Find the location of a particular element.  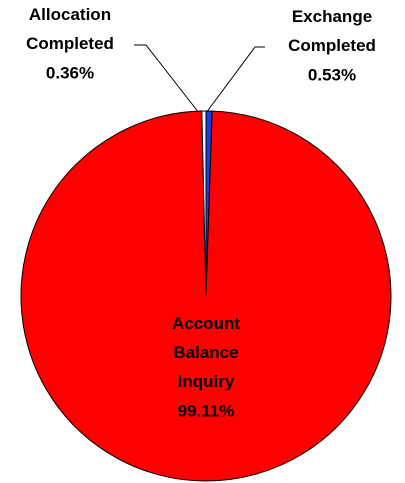

label-line: Balance is located at coordinates (205, 352).